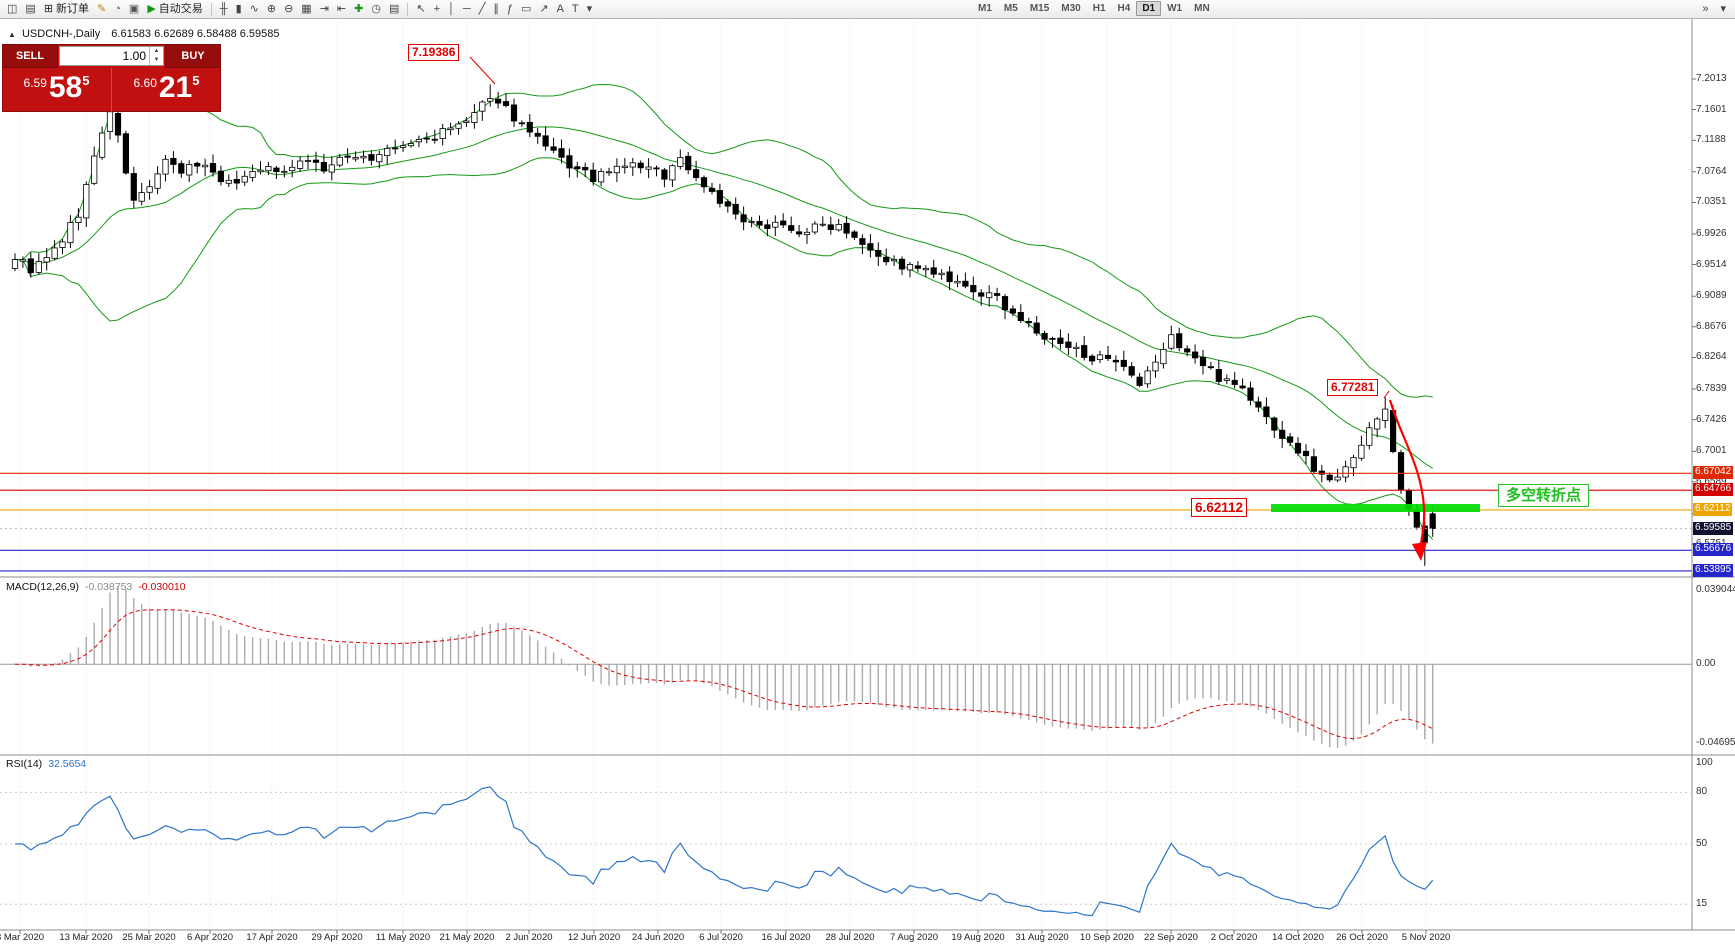 Image resolution: width=1735 pixels, height=944 pixels. I want to click on line-chart-icon: ∿, so click(254, 9).